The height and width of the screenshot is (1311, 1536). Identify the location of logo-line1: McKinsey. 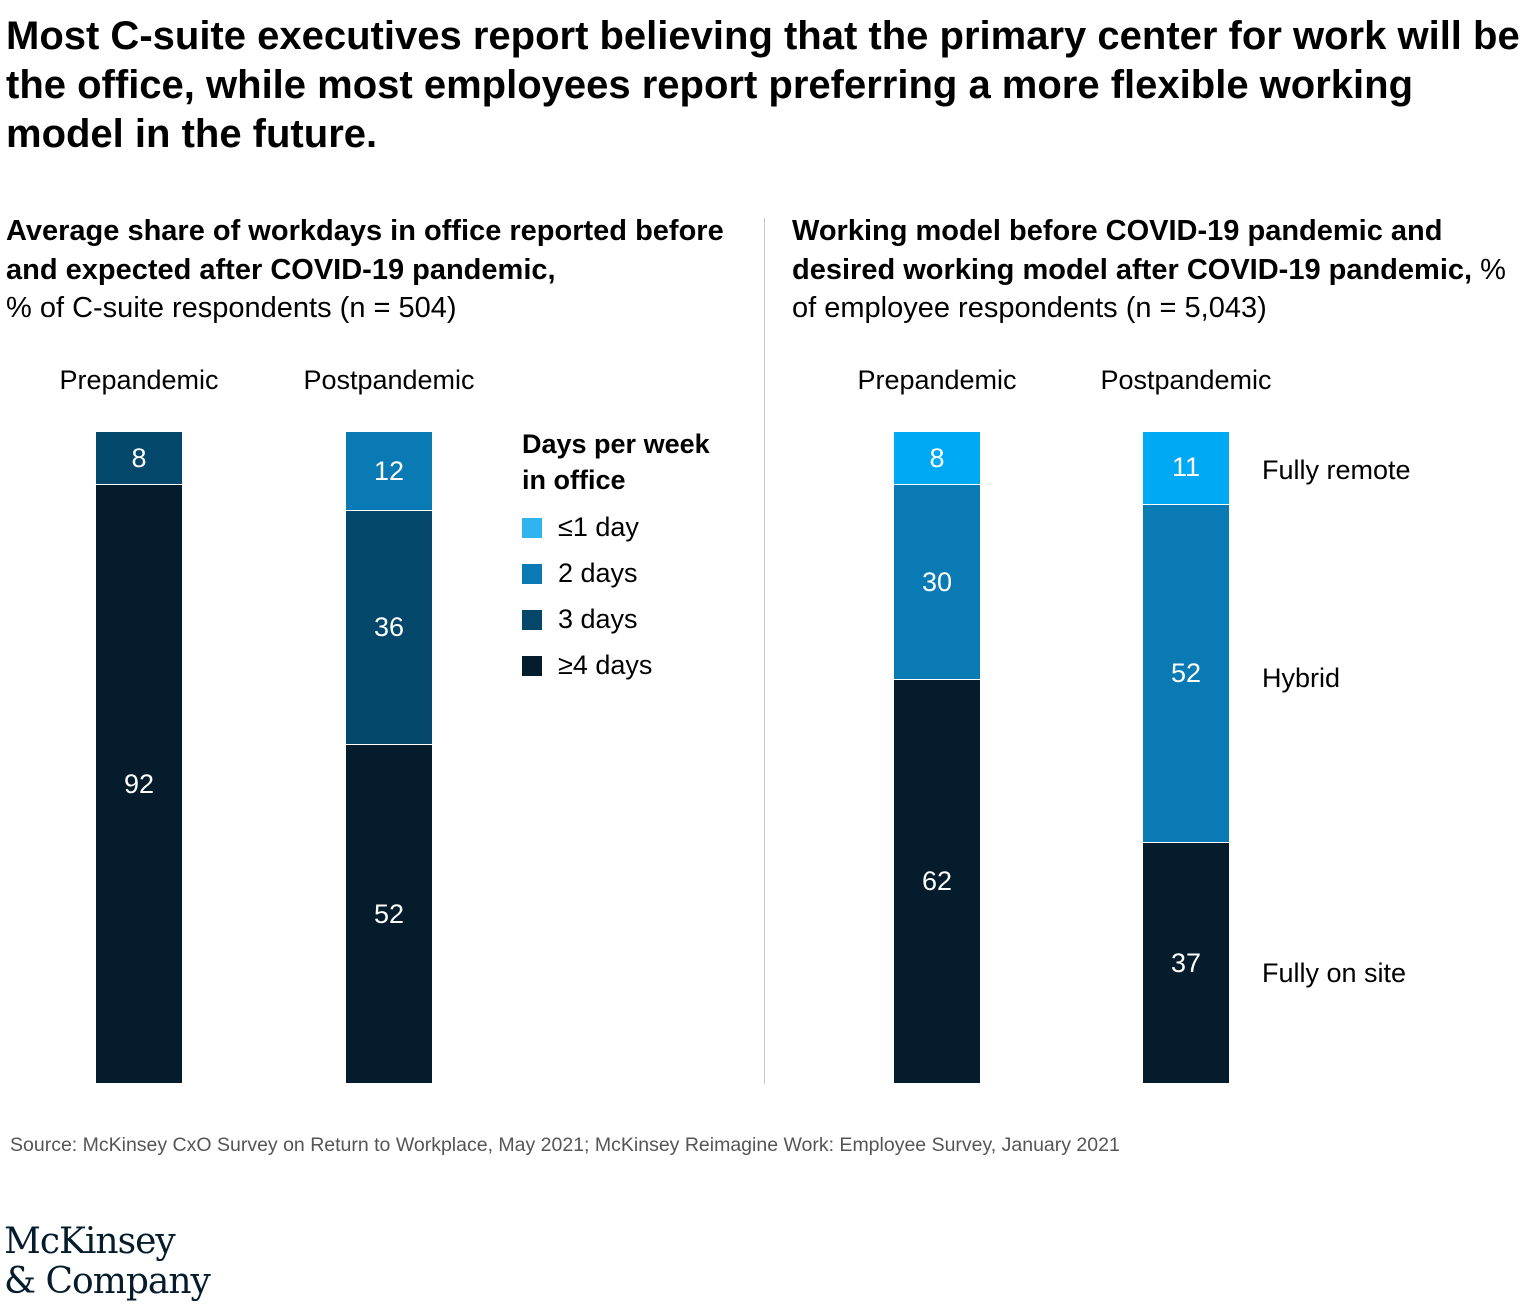
(90, 1241).